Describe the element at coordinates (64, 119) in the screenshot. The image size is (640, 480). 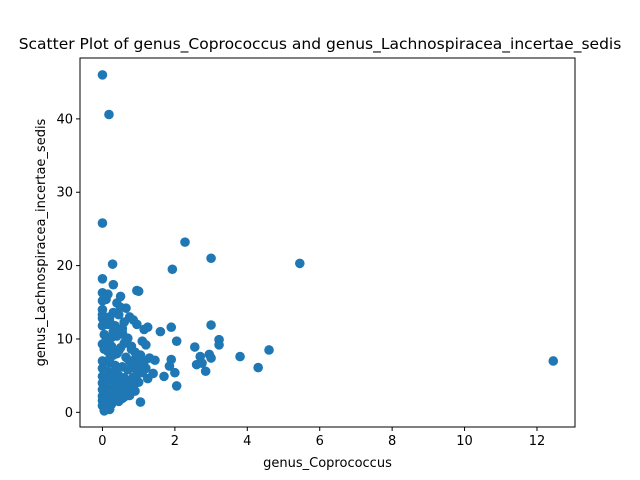
I see `y-tick-label: 40` at that location.